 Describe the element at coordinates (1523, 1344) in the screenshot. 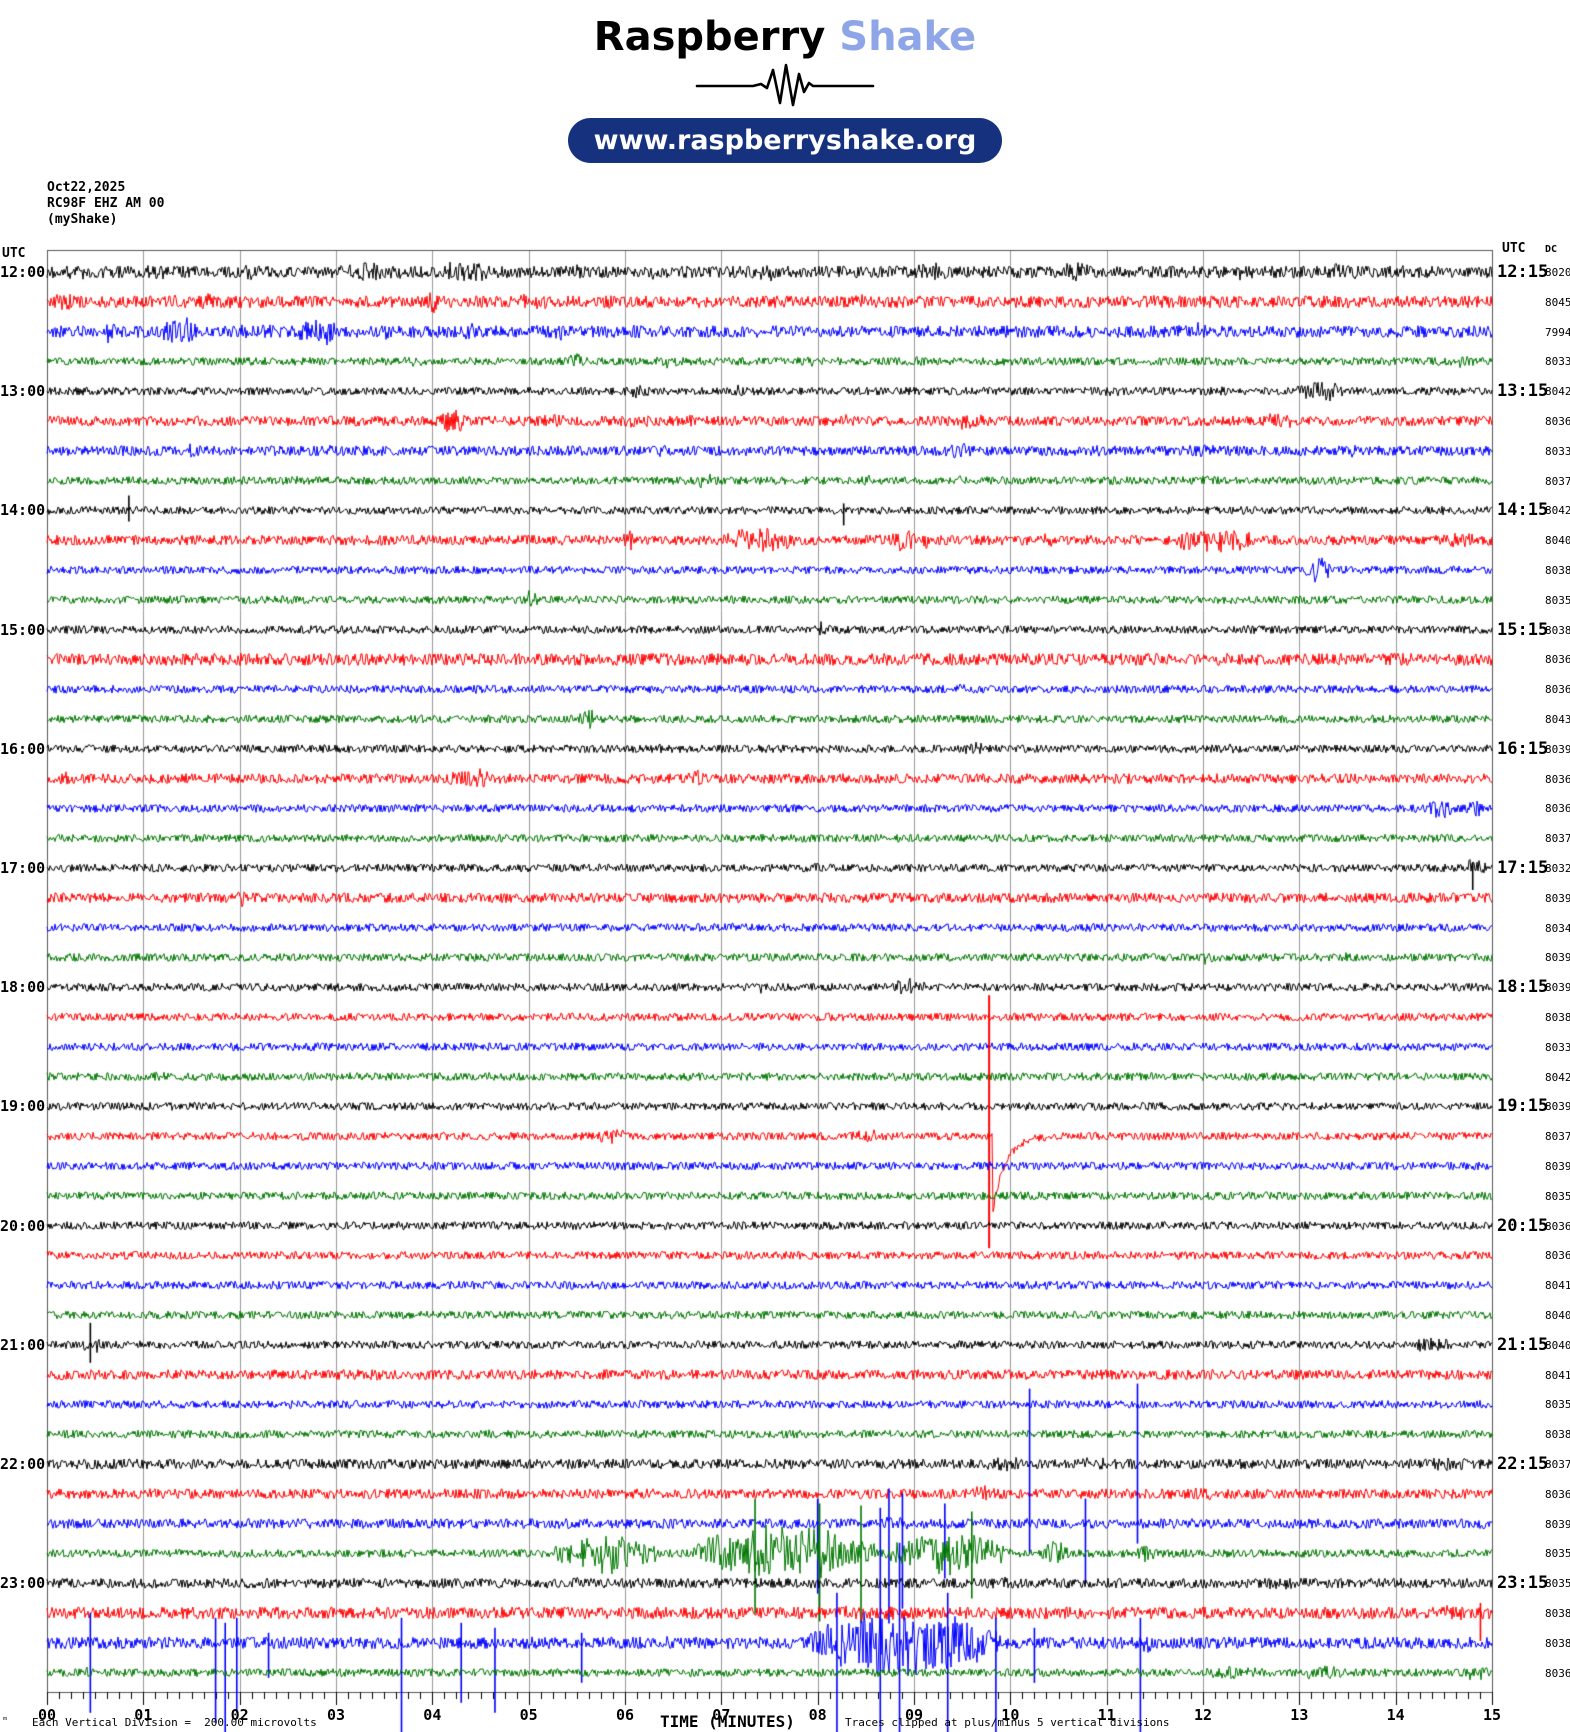

I see `right-time-label: 21:15` at that location.